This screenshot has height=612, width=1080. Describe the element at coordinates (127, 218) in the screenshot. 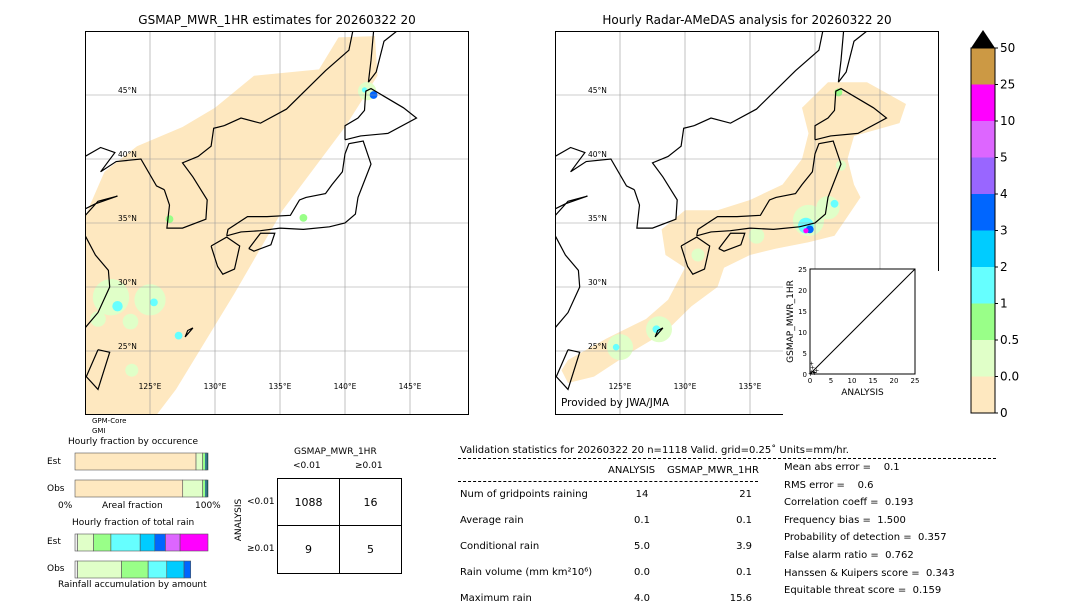

I see `lat-label: 35°N` at that location.